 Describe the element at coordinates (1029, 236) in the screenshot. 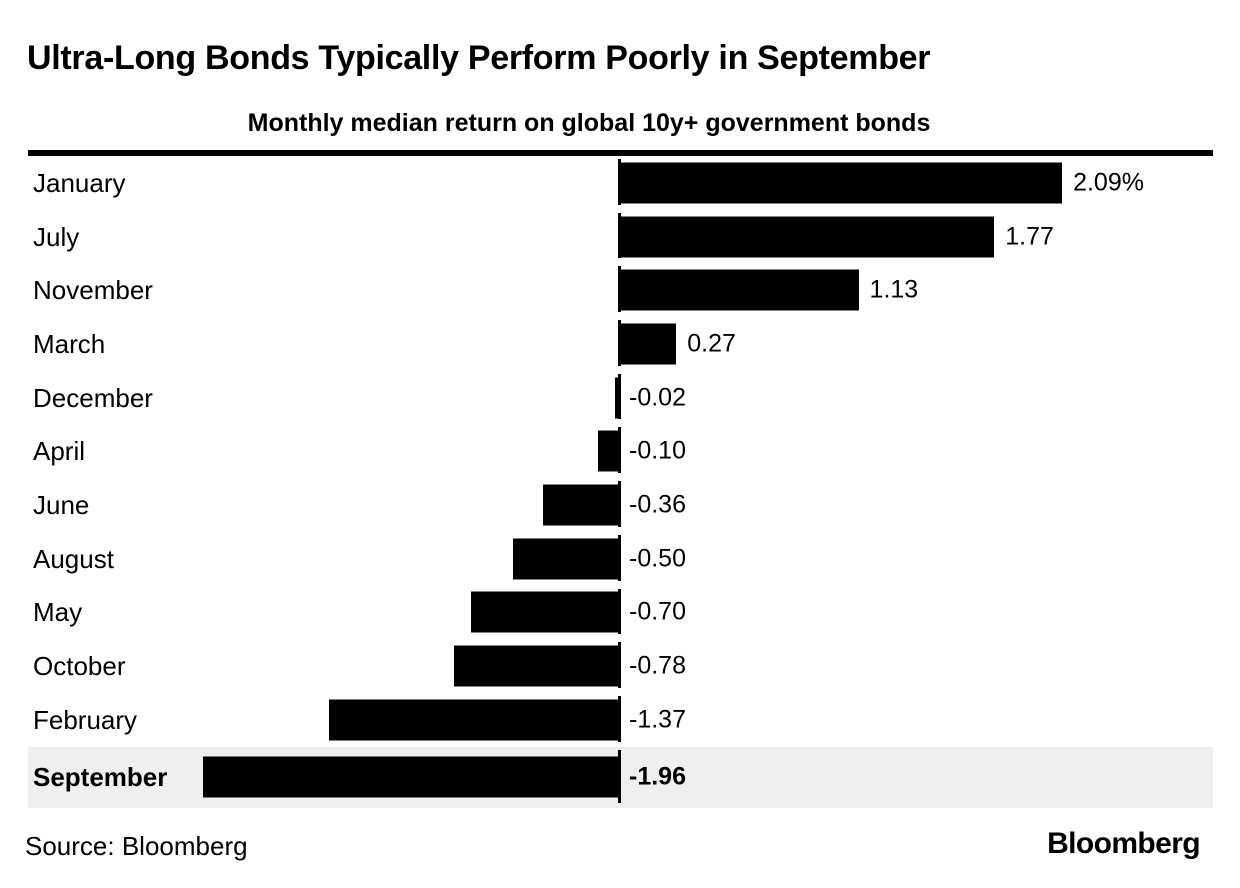

I see `value-label: 1.77` at that location.